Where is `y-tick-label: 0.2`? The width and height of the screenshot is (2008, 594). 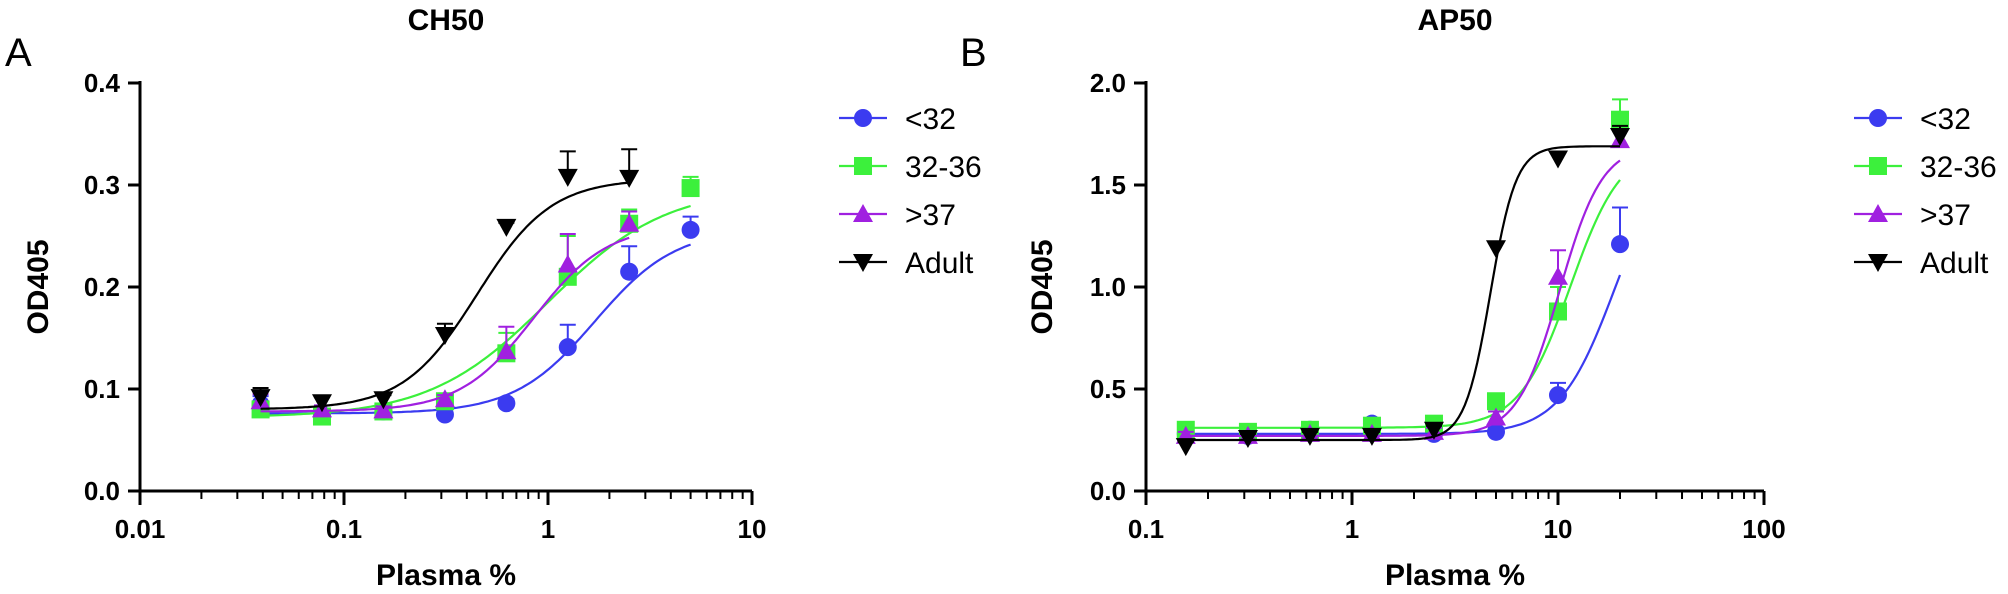
y-tick-label: 0.2 is located at coordinates (102, 287).